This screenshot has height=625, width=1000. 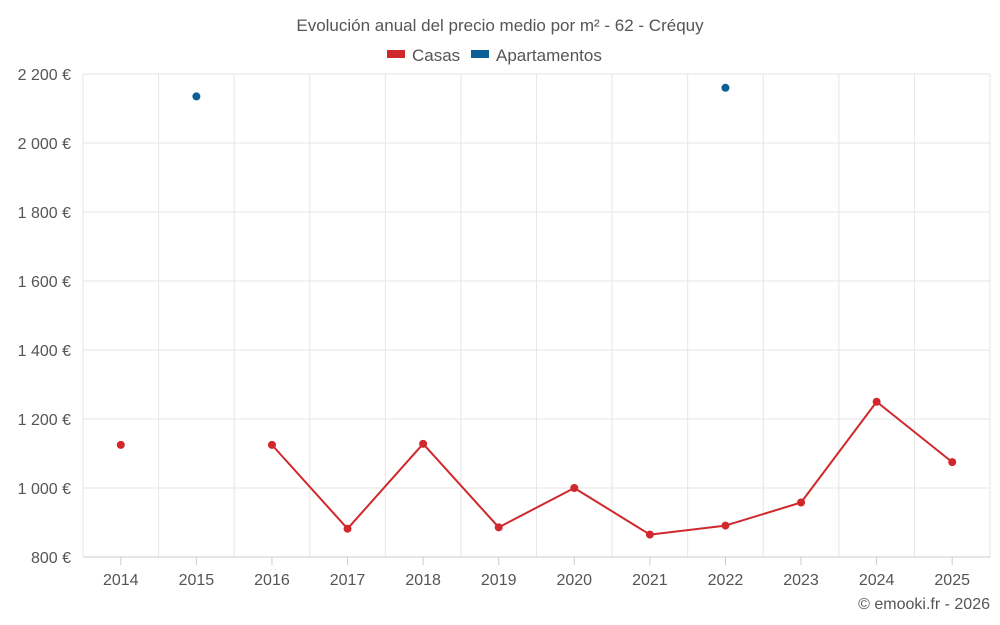 What do you see at coordinates (44, 489) in the screenshot?
I see `y-tick-label: 1 000 €` at bounding box center [44, 489].